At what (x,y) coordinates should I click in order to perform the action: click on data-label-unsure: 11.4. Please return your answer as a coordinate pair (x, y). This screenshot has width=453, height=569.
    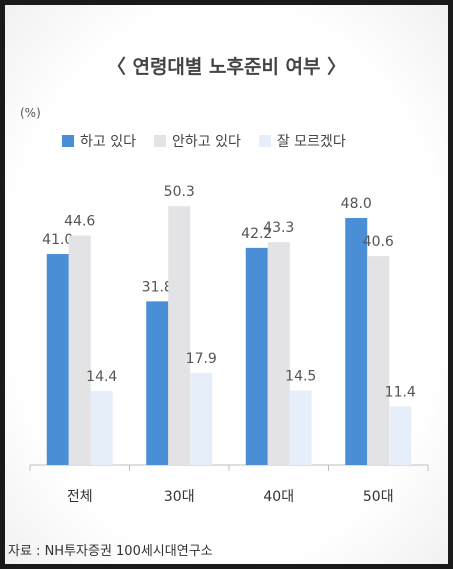
    Looking at the image, I should click on (400, 392).